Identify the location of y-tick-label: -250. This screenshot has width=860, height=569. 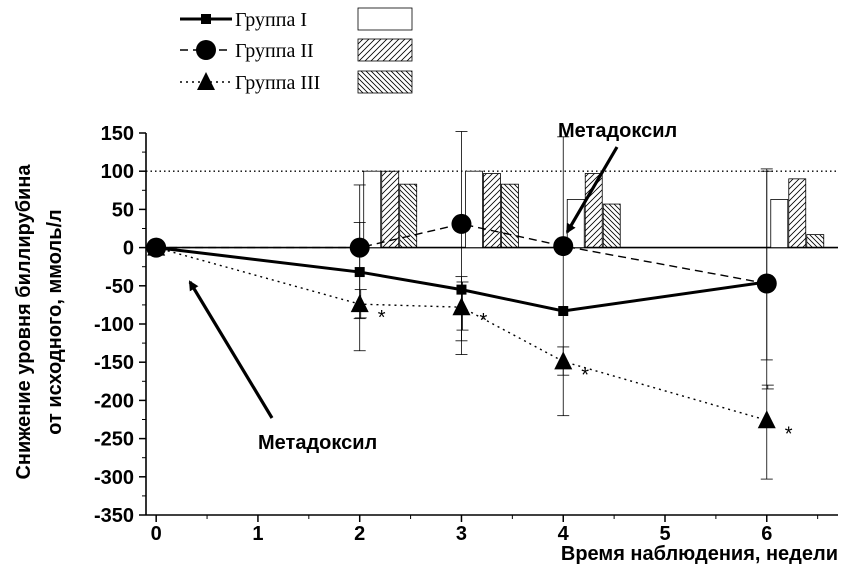
(114, 440).